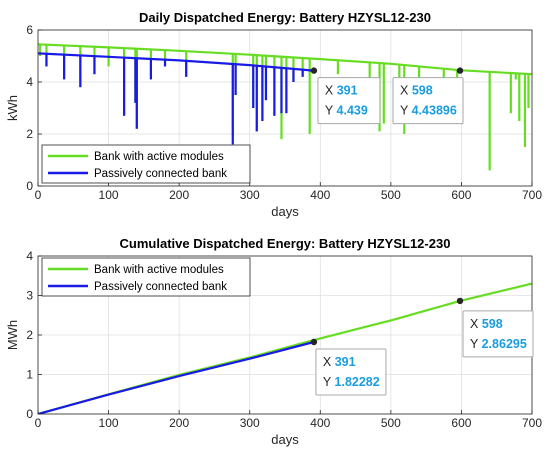 The width and height of the screenshot is (550, 470). I want to click on datatip-y: Y 2.86295, so click(498, 344).